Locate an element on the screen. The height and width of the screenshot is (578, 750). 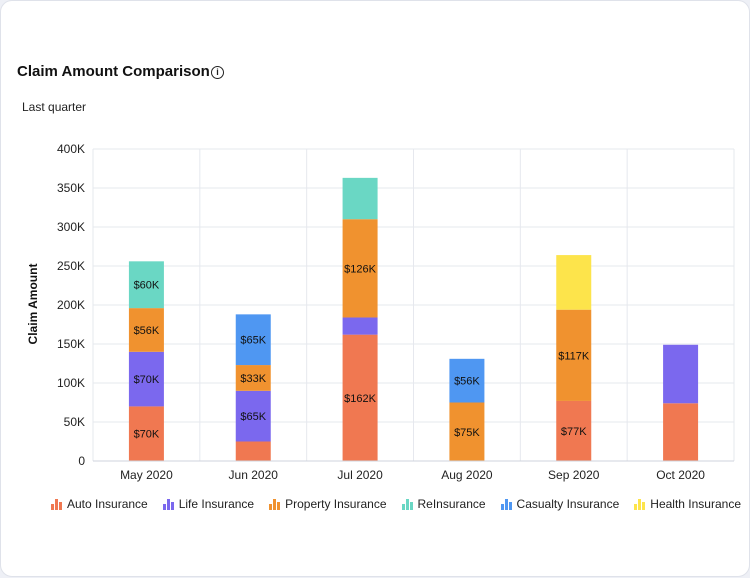
legend-label: Casualty Insurance is located at coordinates (568, 504).